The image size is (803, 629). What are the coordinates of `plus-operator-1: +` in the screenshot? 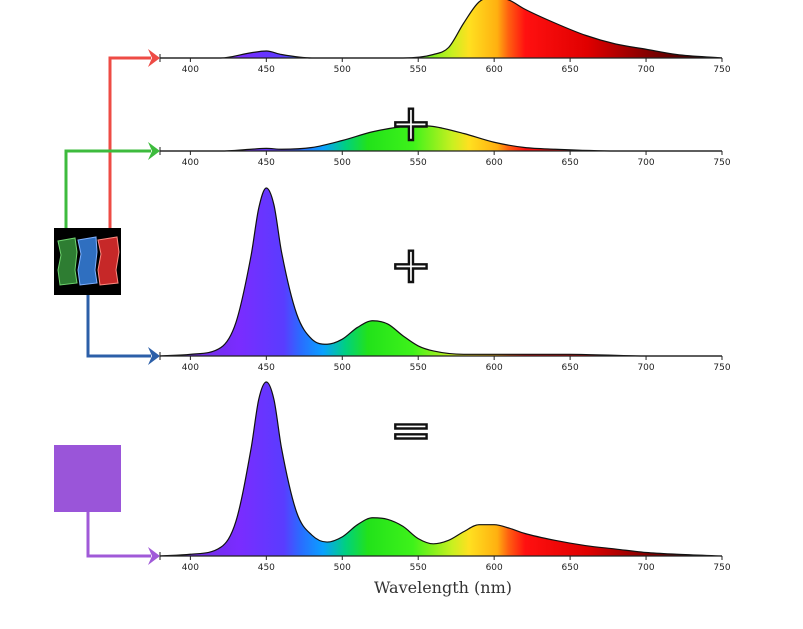 It's located at (411, 123).